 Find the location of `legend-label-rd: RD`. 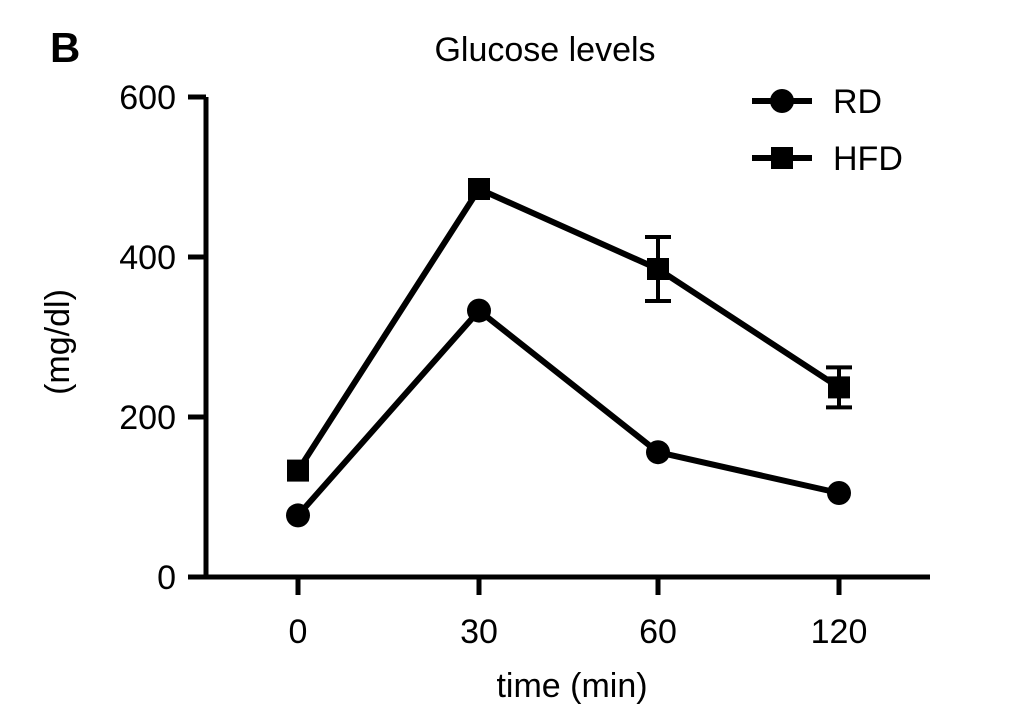

legend-label-rd: RD is located at coordinates (857, 102).